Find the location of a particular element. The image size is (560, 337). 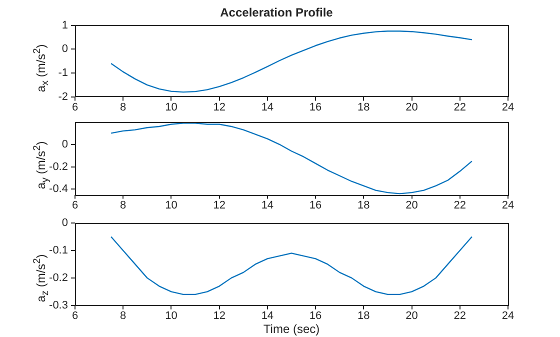

y-tick-label: -1 is located at coordinates (63, 73).